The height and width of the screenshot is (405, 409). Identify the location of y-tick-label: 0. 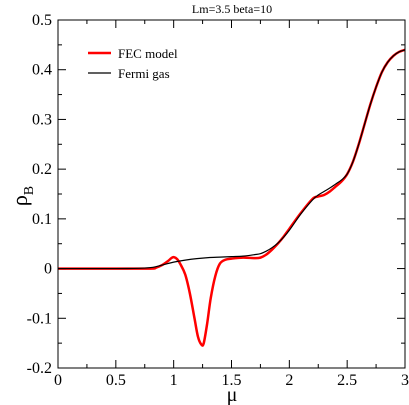
(48, 269).